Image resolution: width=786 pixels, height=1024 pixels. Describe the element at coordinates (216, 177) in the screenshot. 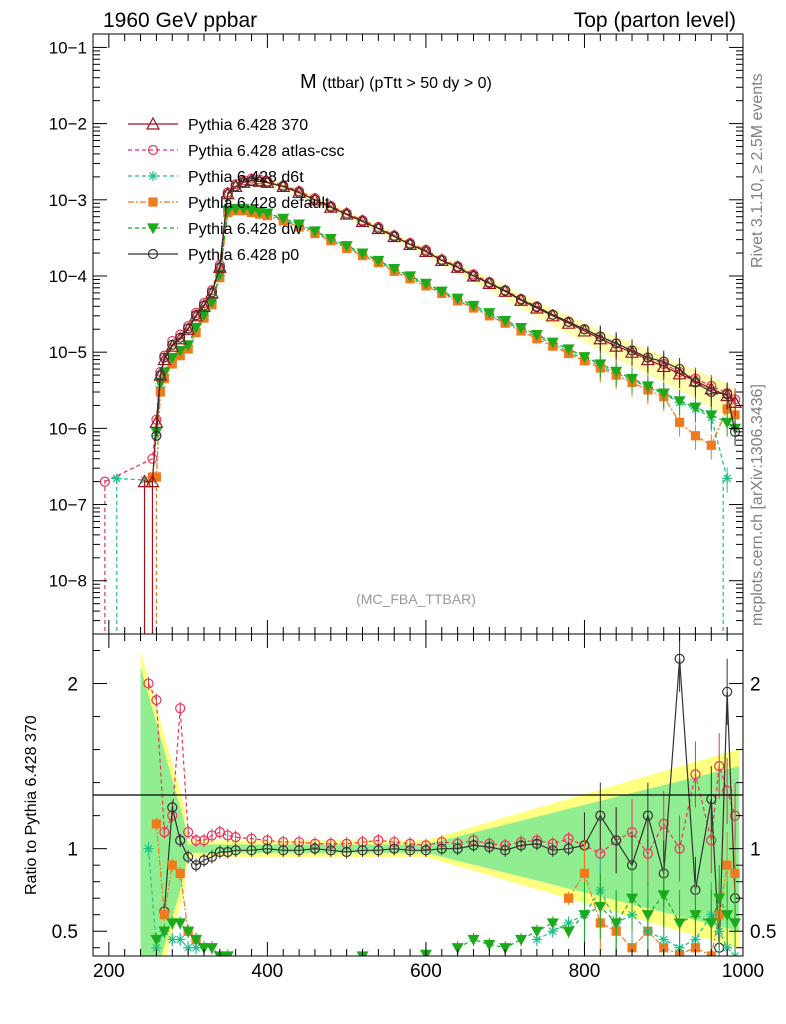

I see `legend-item-d6t: Pythia 6.428 d6t` at that location.